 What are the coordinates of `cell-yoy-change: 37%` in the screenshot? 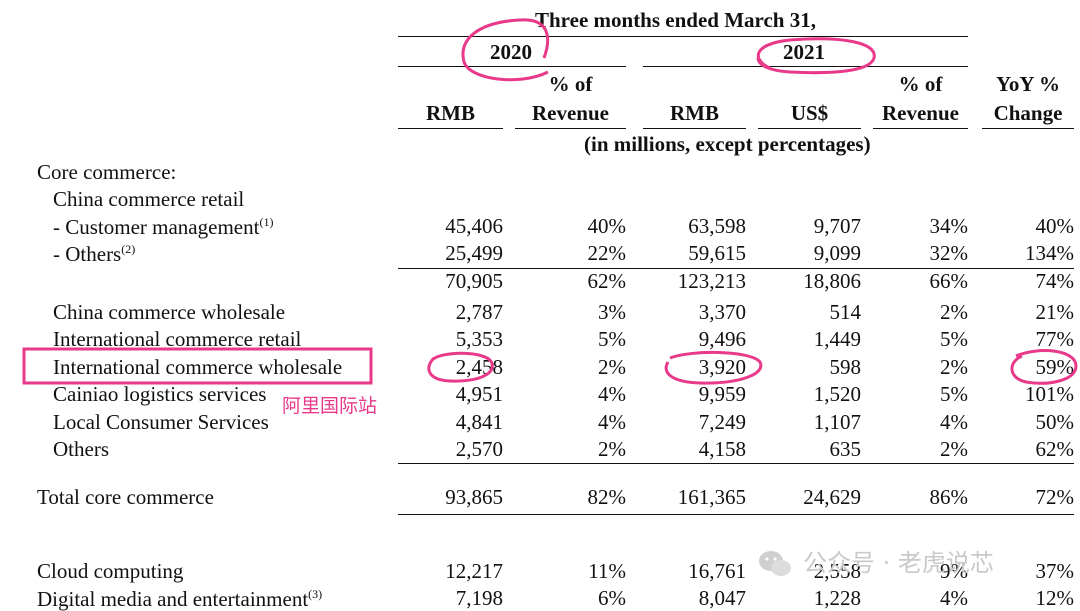 It's located at (1055, 571).